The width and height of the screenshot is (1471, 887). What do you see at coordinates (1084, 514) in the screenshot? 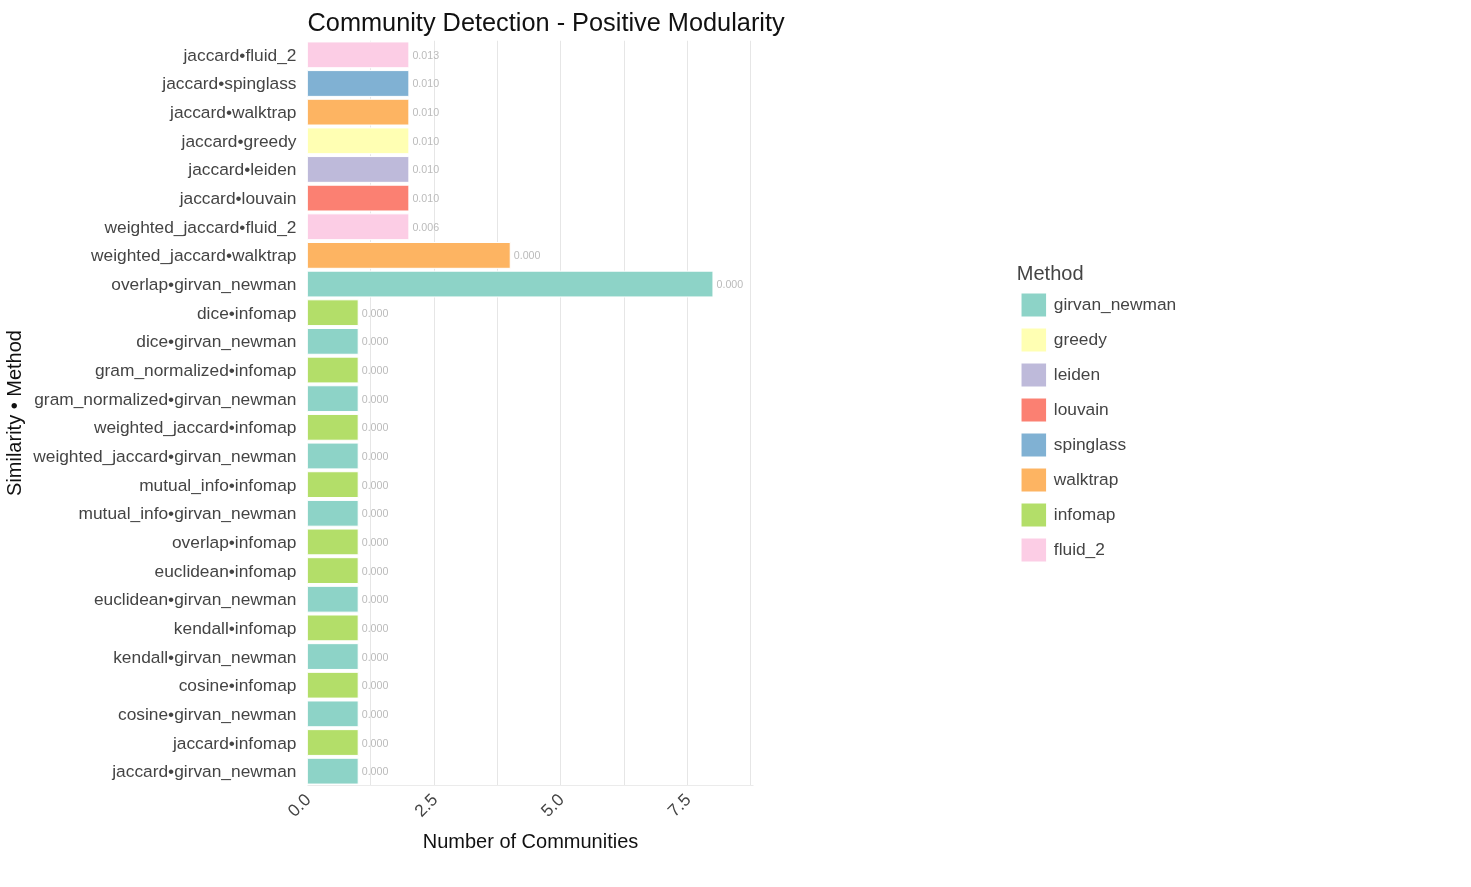
I see `legend-label: infomap` at bounding box center [1084, 514].